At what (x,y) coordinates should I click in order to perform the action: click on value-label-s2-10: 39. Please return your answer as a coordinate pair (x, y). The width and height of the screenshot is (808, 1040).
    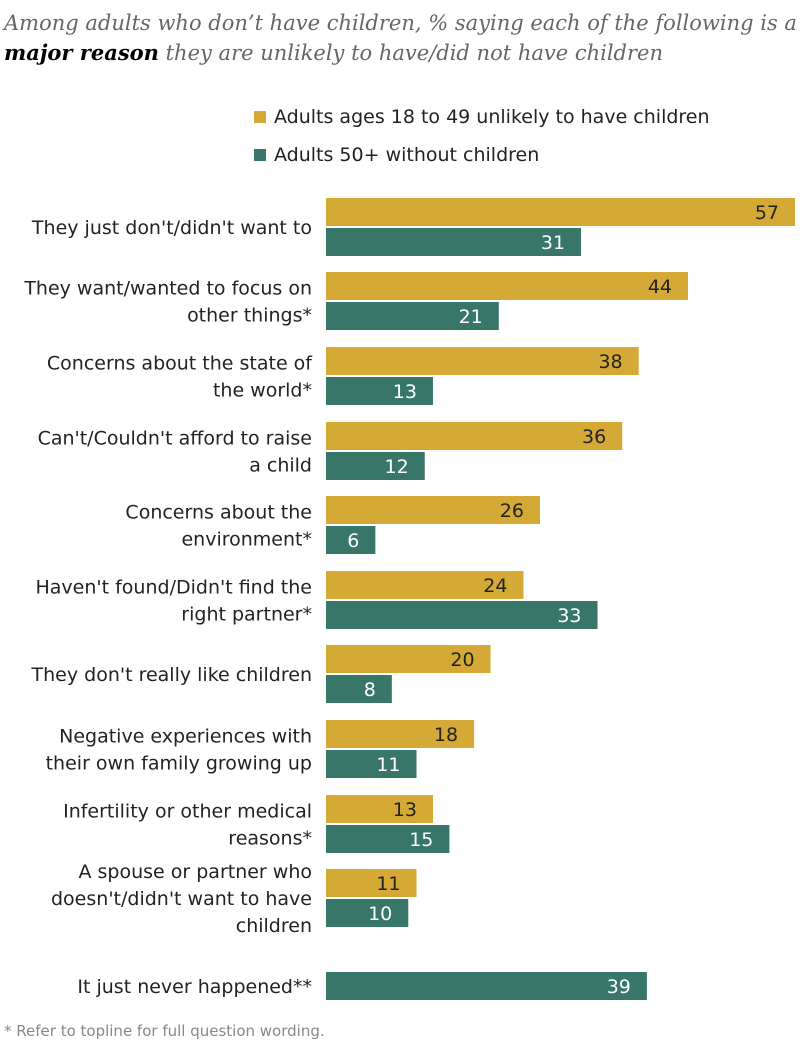
    Looking at the image, I should click on (619, 987).